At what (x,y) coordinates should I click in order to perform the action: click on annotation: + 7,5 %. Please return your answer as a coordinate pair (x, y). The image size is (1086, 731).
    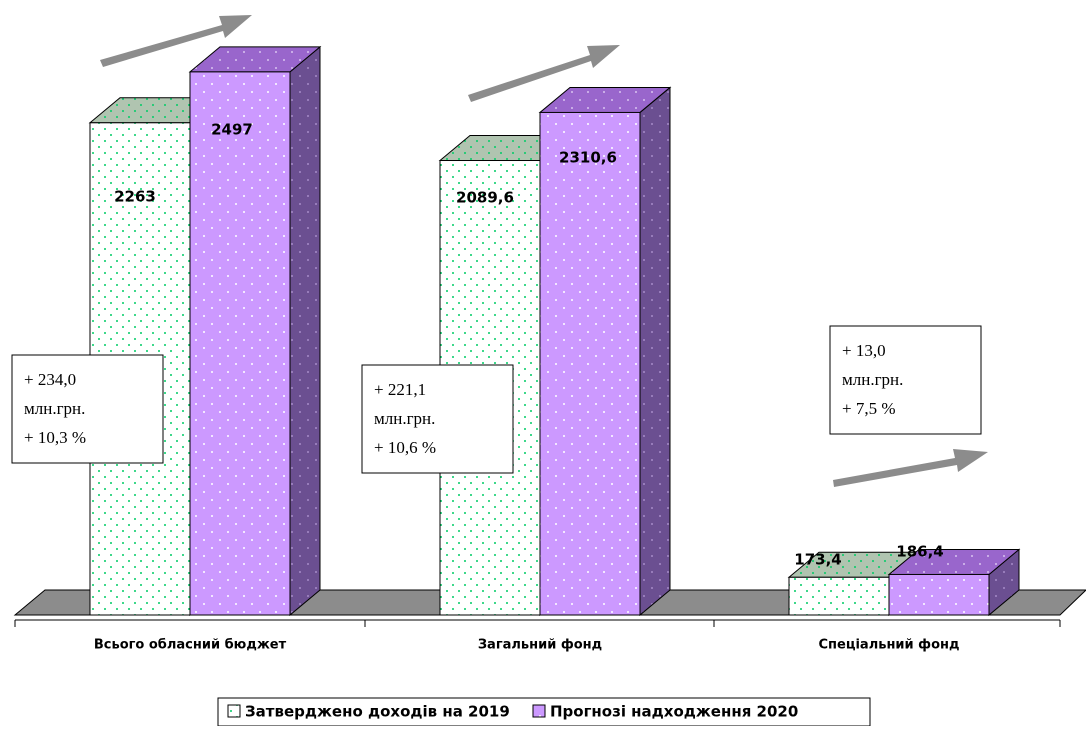
    Looking at the image, I should click on (869, 408).